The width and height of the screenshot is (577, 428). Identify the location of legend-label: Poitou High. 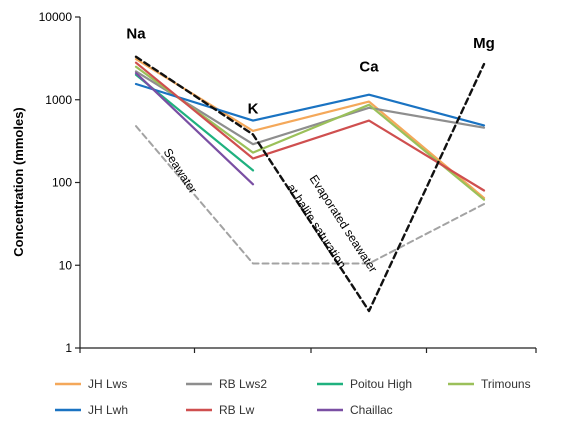
(381, 384).